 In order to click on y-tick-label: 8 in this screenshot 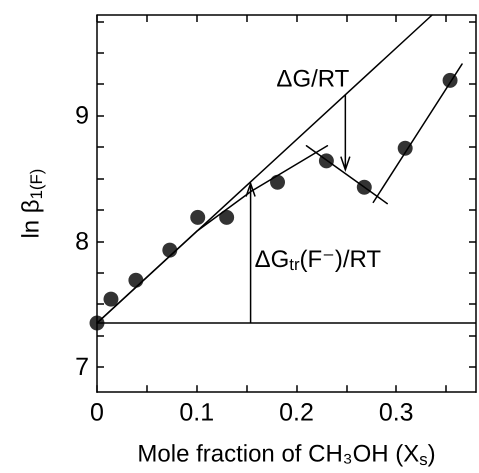, I will do `click(82, 241)`.